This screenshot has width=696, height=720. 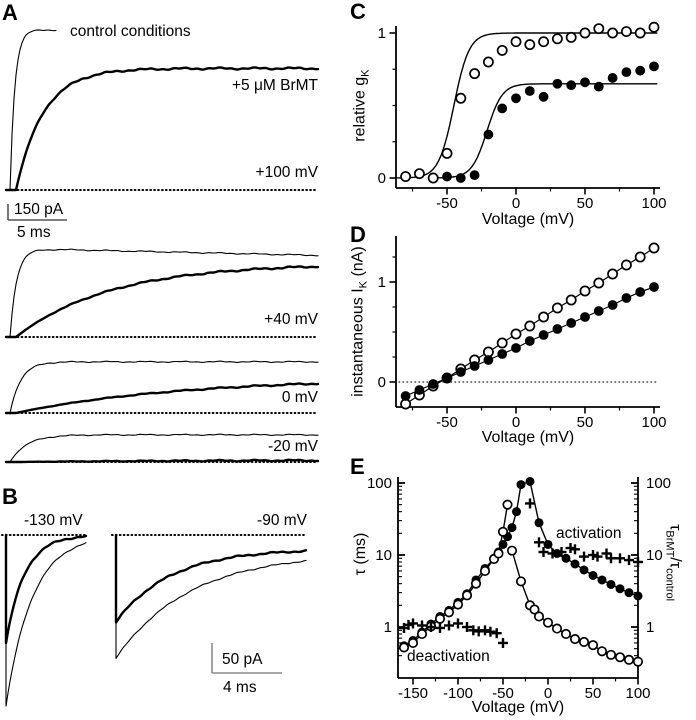 I want to click on panel-d-label: D, so click(x=358, y=234).